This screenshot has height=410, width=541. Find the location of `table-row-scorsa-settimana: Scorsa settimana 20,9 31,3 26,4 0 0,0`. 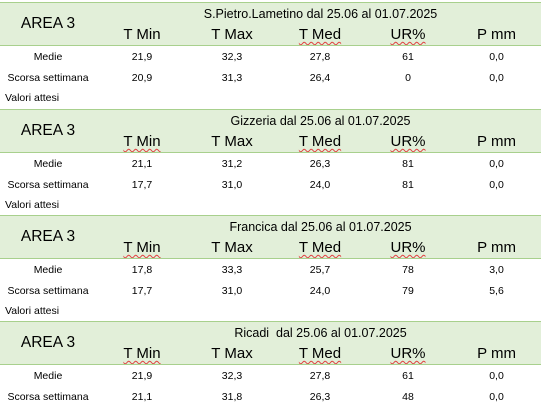

table-row-scorsa-settimana: Scorsa settimana 20,9 31,3 26,4 0 0,0 is located at coordinates (270, 77).